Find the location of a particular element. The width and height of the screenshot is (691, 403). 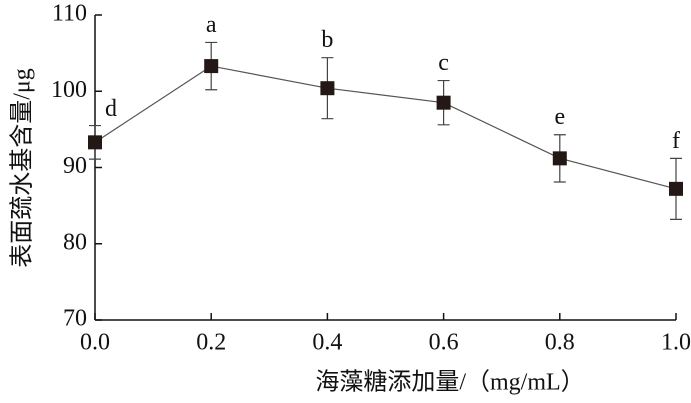

y-tick-label: 100 is located at coordinates (69, 90).